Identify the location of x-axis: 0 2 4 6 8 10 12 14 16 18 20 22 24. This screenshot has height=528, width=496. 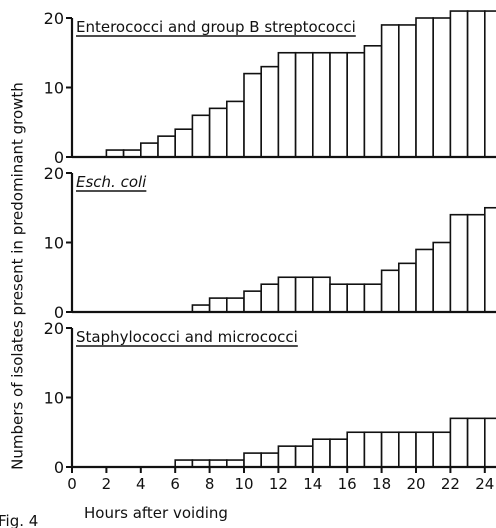
(280, 480).